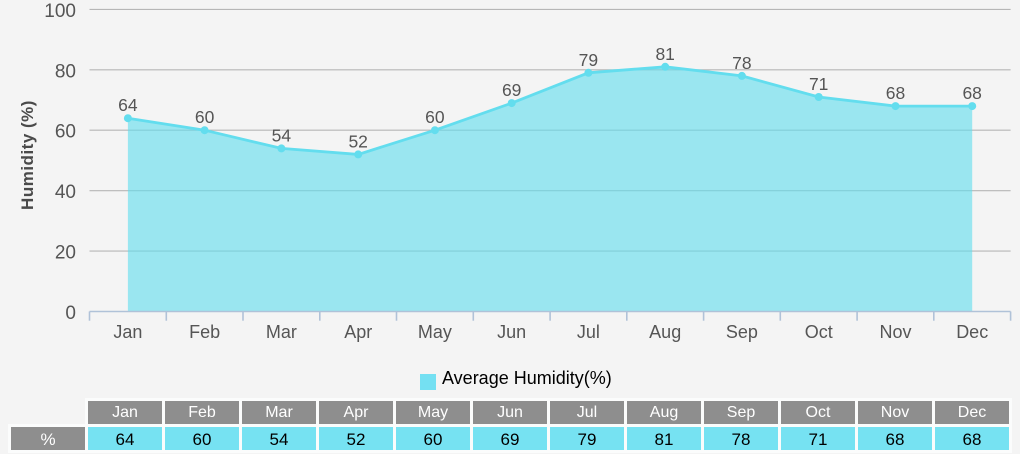  What do you see at coordinates (281, 332) in the screenshot?
I see `svg-text: Mar` at bounding box center [281, 332].